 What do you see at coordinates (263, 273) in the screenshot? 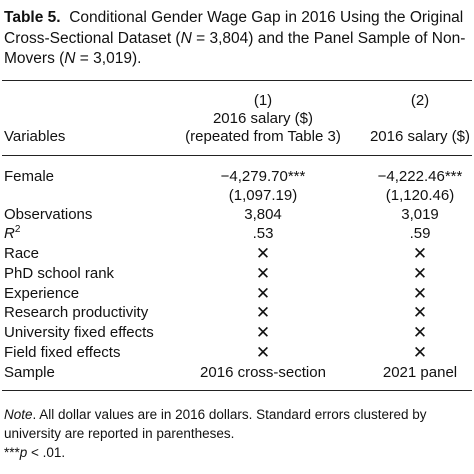
I see `phd-col1-x: ✕` at bounding box center [263, 273].